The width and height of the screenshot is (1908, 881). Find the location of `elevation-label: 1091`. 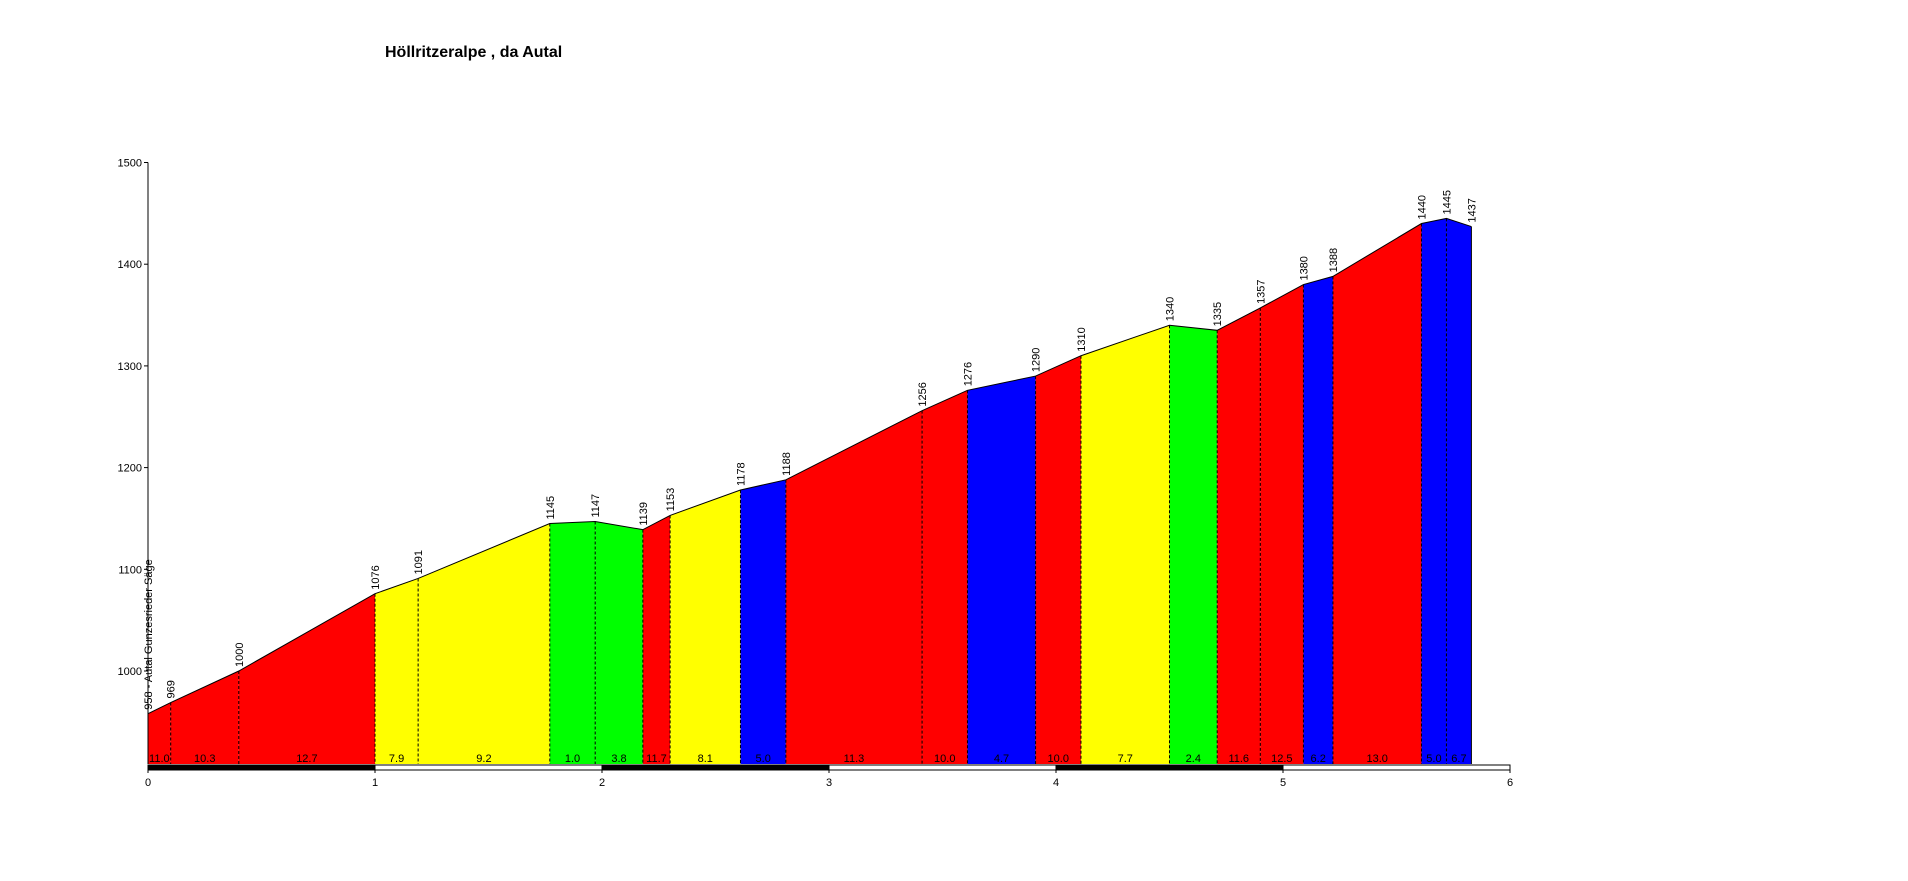

elevation-label: 1091 is located at coordinates (419, 562).